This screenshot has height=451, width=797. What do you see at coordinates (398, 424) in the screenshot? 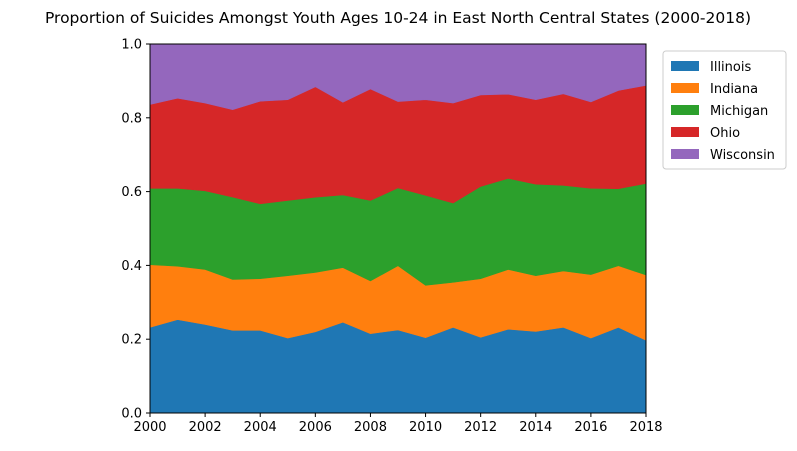
I see `x-axis: 2000 2002 2004 2006 2008 2010 2012 2014 2016 2018` at bounding box center [398, 424].